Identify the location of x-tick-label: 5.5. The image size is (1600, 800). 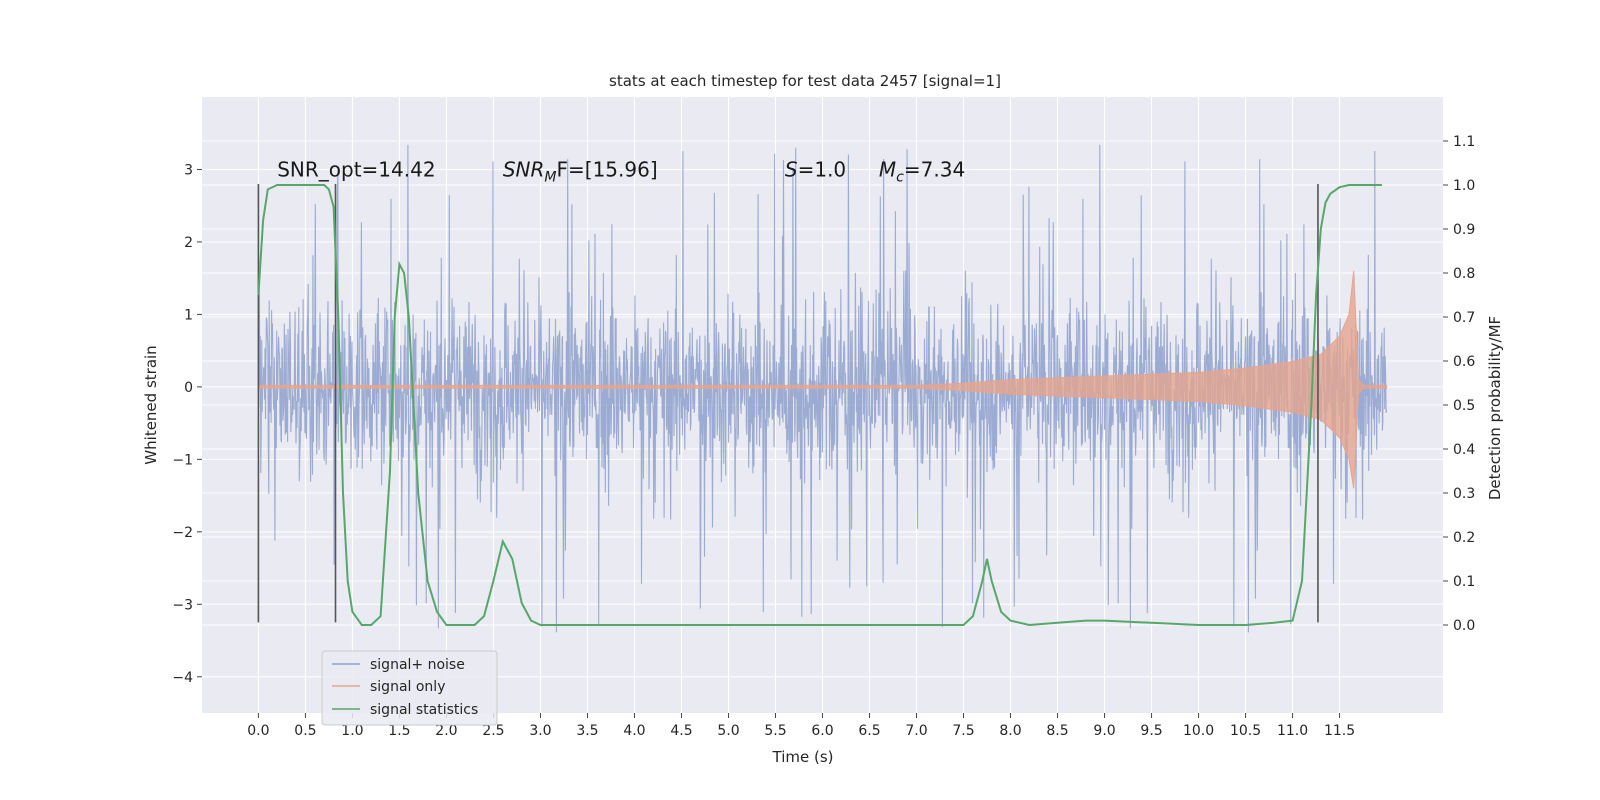
(775, 731).